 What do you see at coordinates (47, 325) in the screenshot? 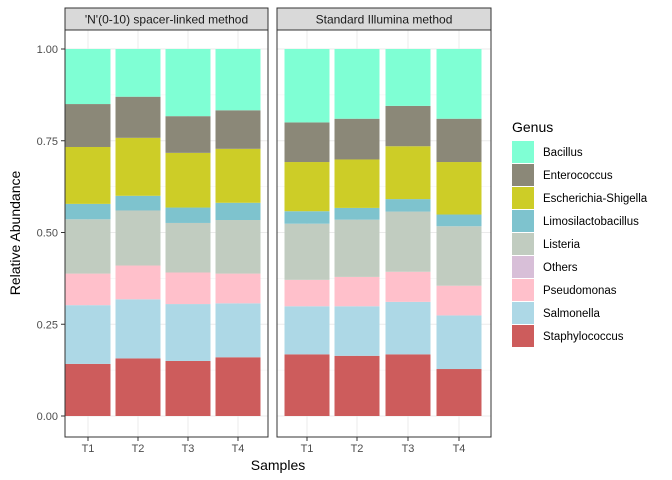
I see `y-tick-label: 0.25` at bounding box center [47, 325].